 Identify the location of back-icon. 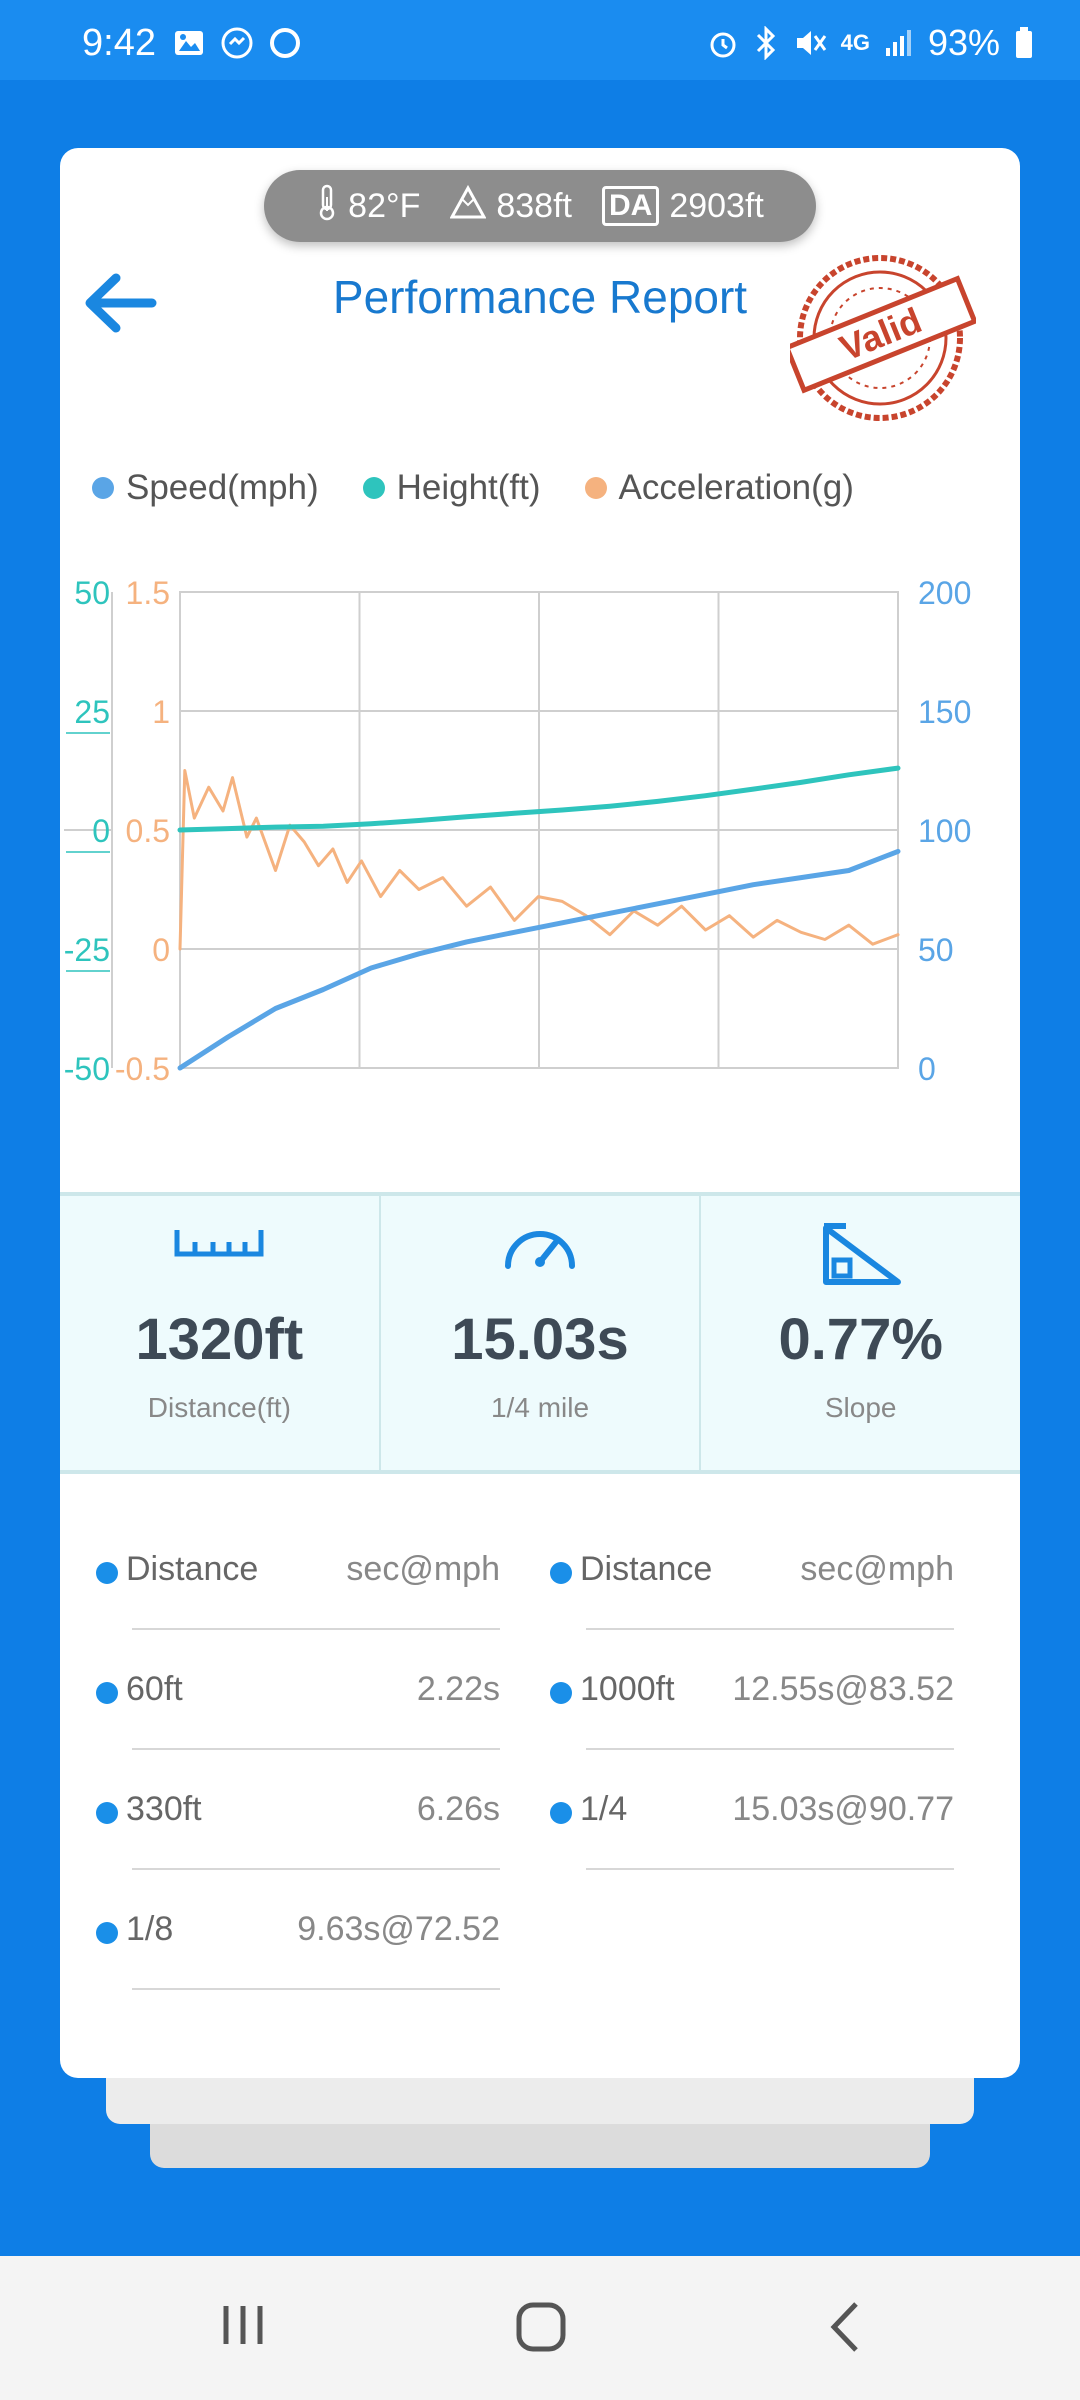
(844, 2329).